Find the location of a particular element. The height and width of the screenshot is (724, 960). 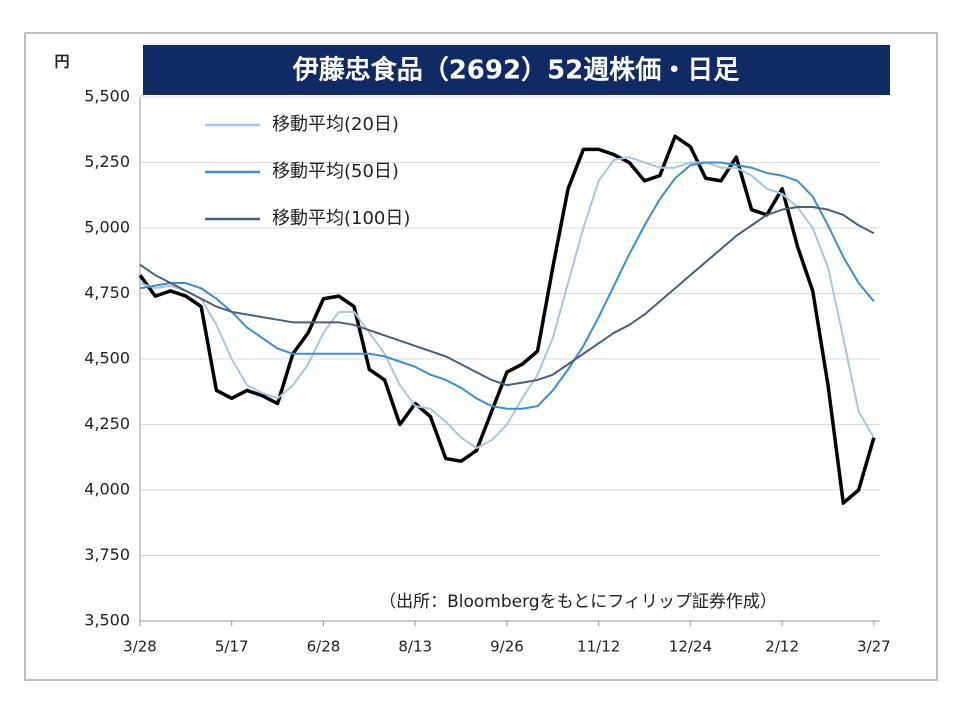

legend-label: 移動平均(100日) is located at coordinates (341, 218).